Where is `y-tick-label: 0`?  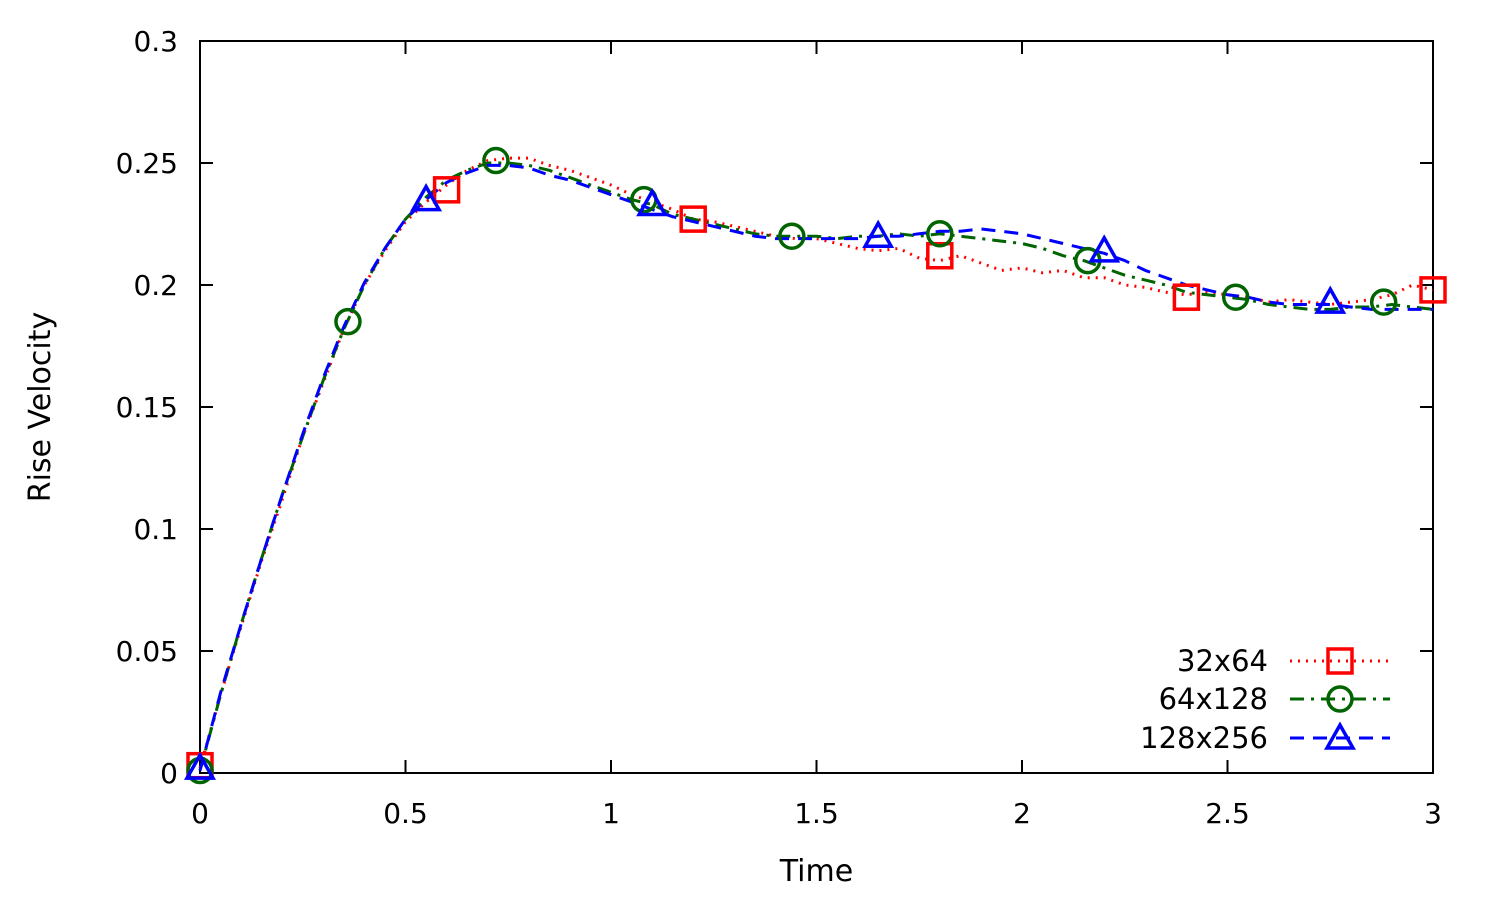 y-tick-label: 0 is located at coordinates (169, 773).